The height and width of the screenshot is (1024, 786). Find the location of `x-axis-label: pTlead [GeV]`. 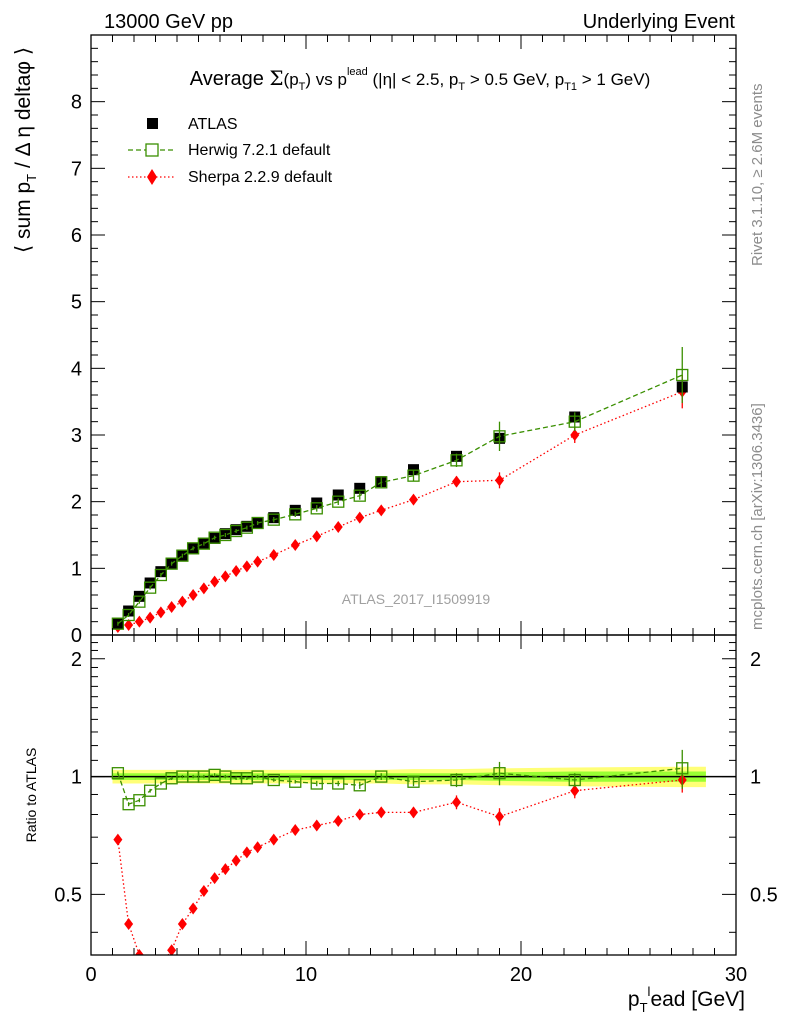

x-axis-label: pTlead [GeV] is located at coordinates (686, 999).